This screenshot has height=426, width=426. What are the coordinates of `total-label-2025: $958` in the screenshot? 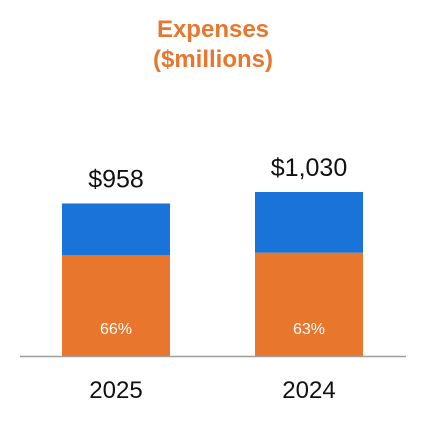 It's located at (116, 179).